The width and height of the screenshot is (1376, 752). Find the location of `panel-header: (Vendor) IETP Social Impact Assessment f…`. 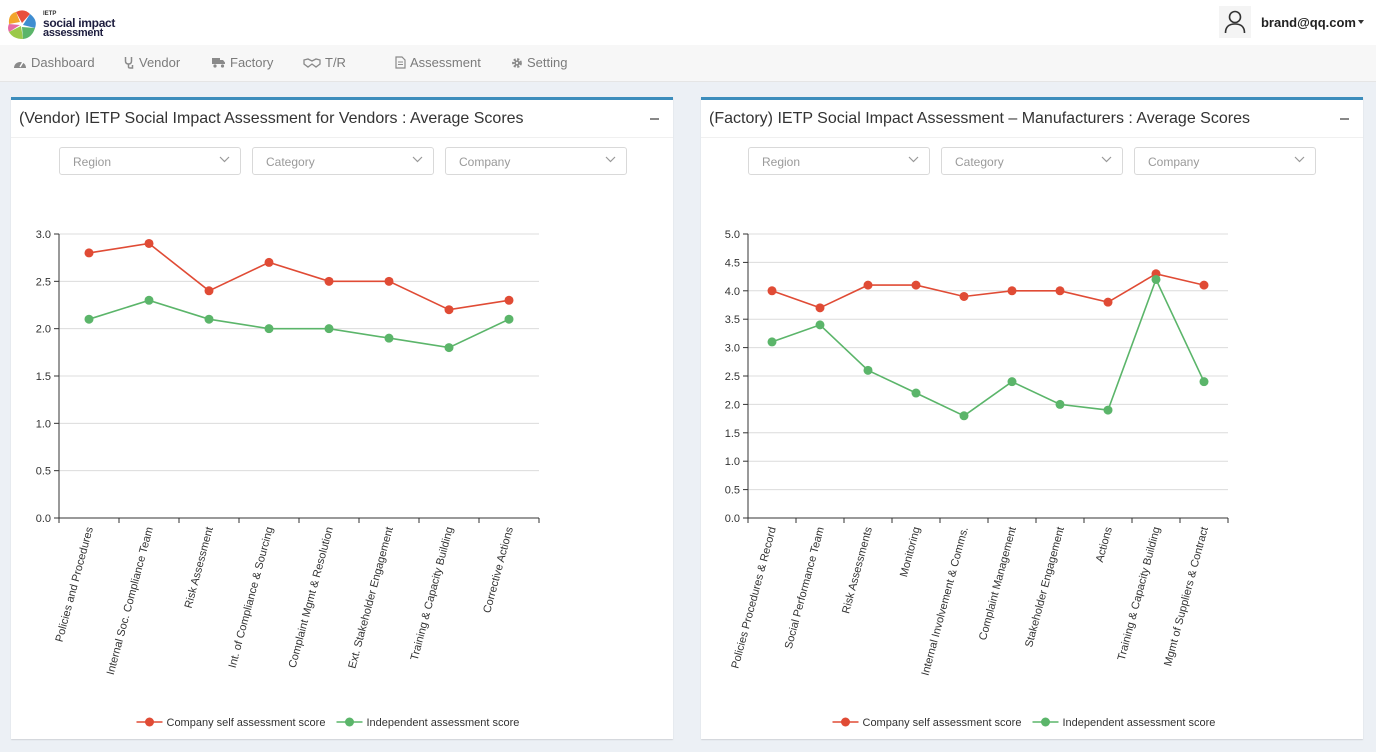

panel-header: (Vendor) IETP Social Impact Assessment f… is located at coordinates (342, 119).